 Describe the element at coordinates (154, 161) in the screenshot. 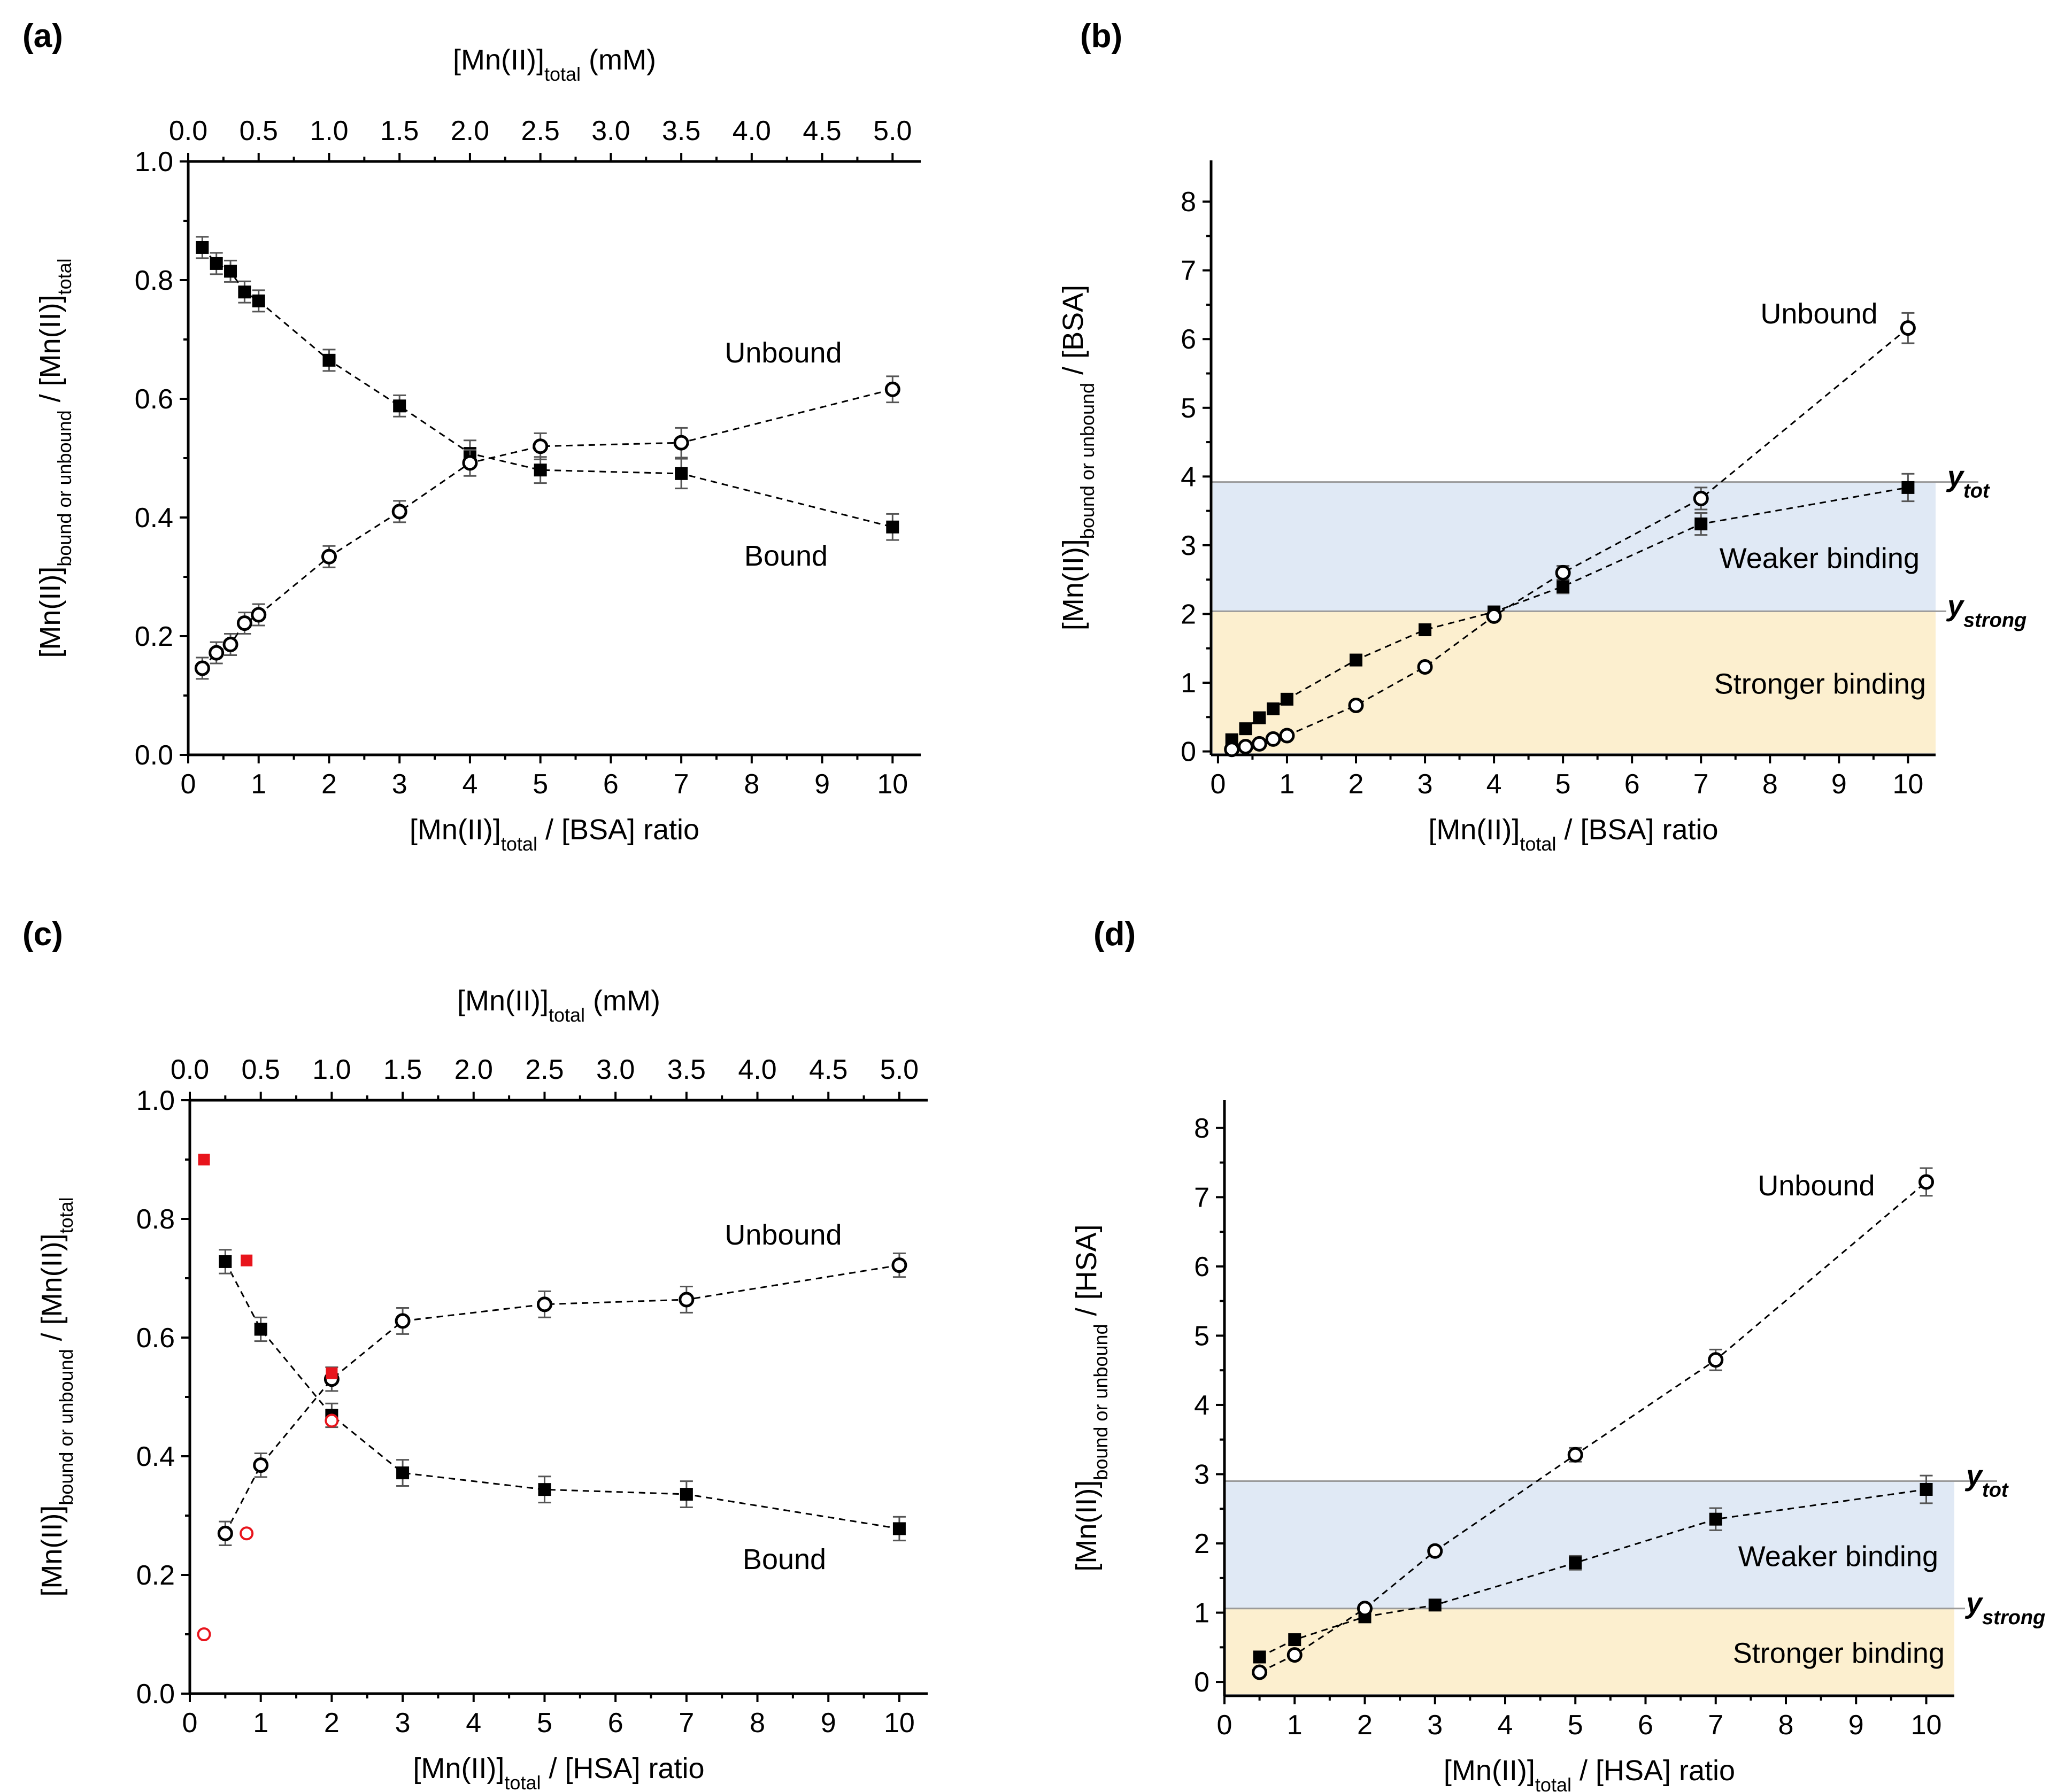

I see `y-tick-label: 1.0` at that location.